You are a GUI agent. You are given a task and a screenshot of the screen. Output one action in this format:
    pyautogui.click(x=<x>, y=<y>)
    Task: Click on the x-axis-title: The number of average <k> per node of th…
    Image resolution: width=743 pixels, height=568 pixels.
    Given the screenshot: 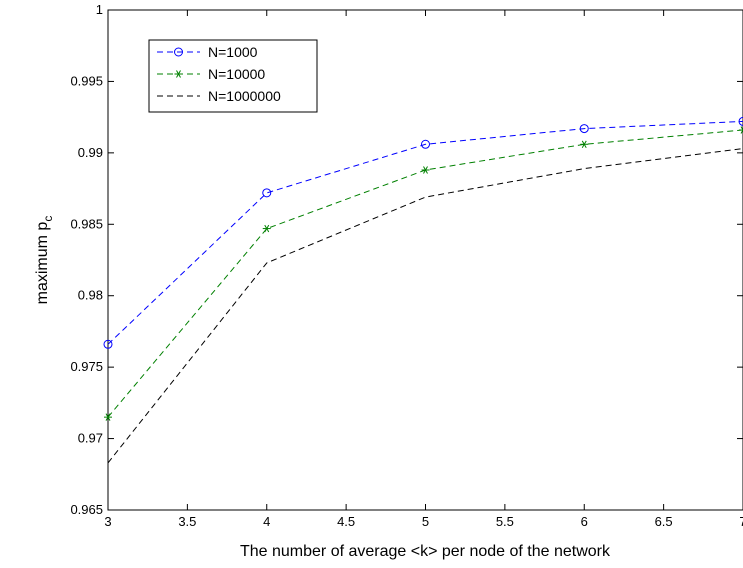 What is the action you would take?
    pyautogui.click(x=425, y=551)
    